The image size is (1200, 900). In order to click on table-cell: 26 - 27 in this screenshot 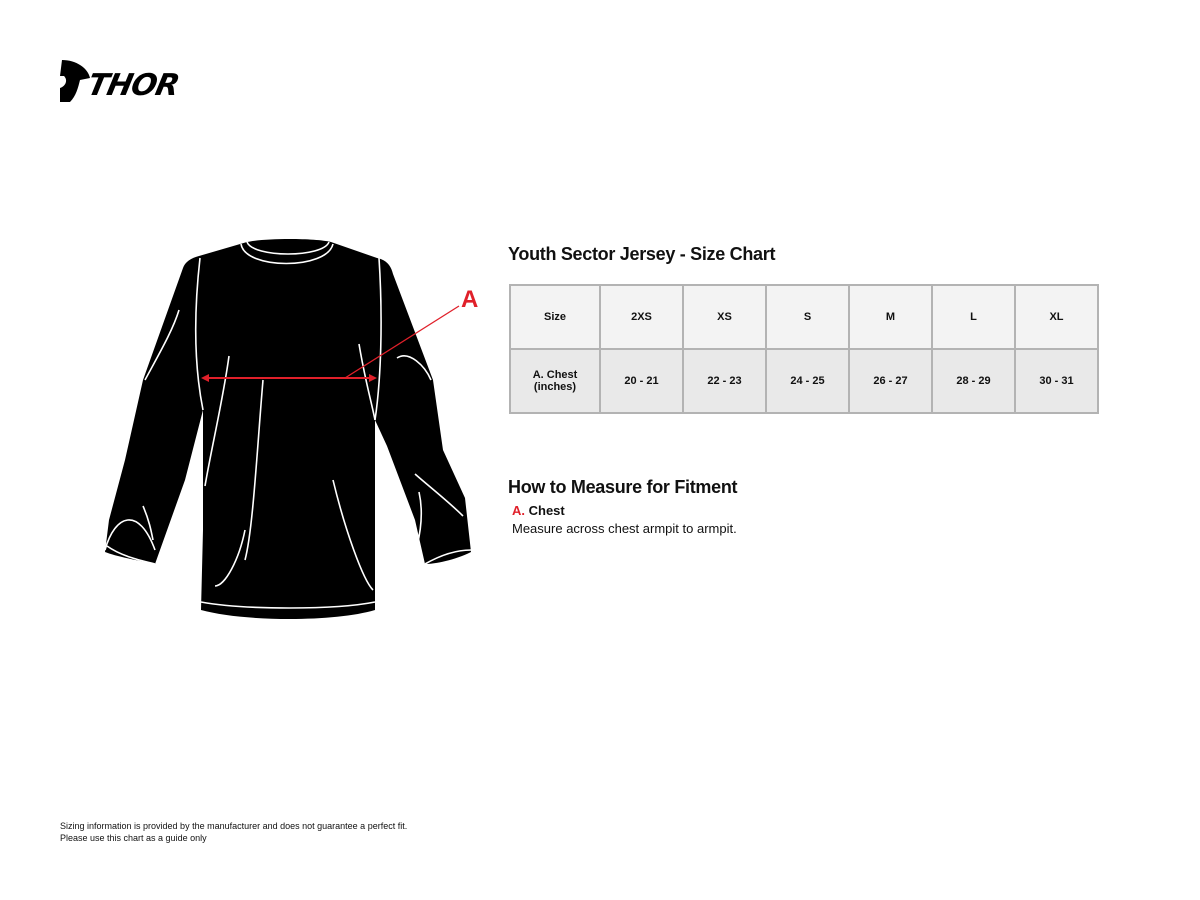, I will do `click(890, 381)`.